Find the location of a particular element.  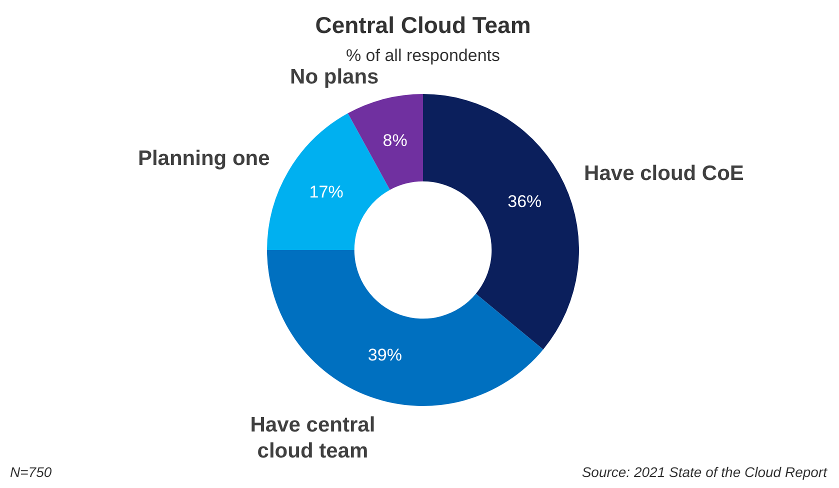

chart-subtitle: % of all respondents is located at coordinates (423, 56).